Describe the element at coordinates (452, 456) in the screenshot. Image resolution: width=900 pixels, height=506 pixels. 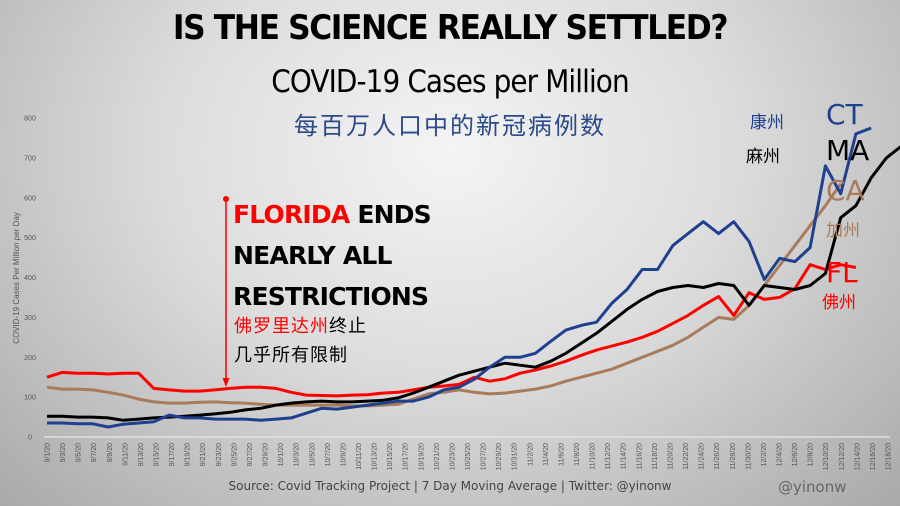
I see `x-tick-label: 10/23/20` at that location.